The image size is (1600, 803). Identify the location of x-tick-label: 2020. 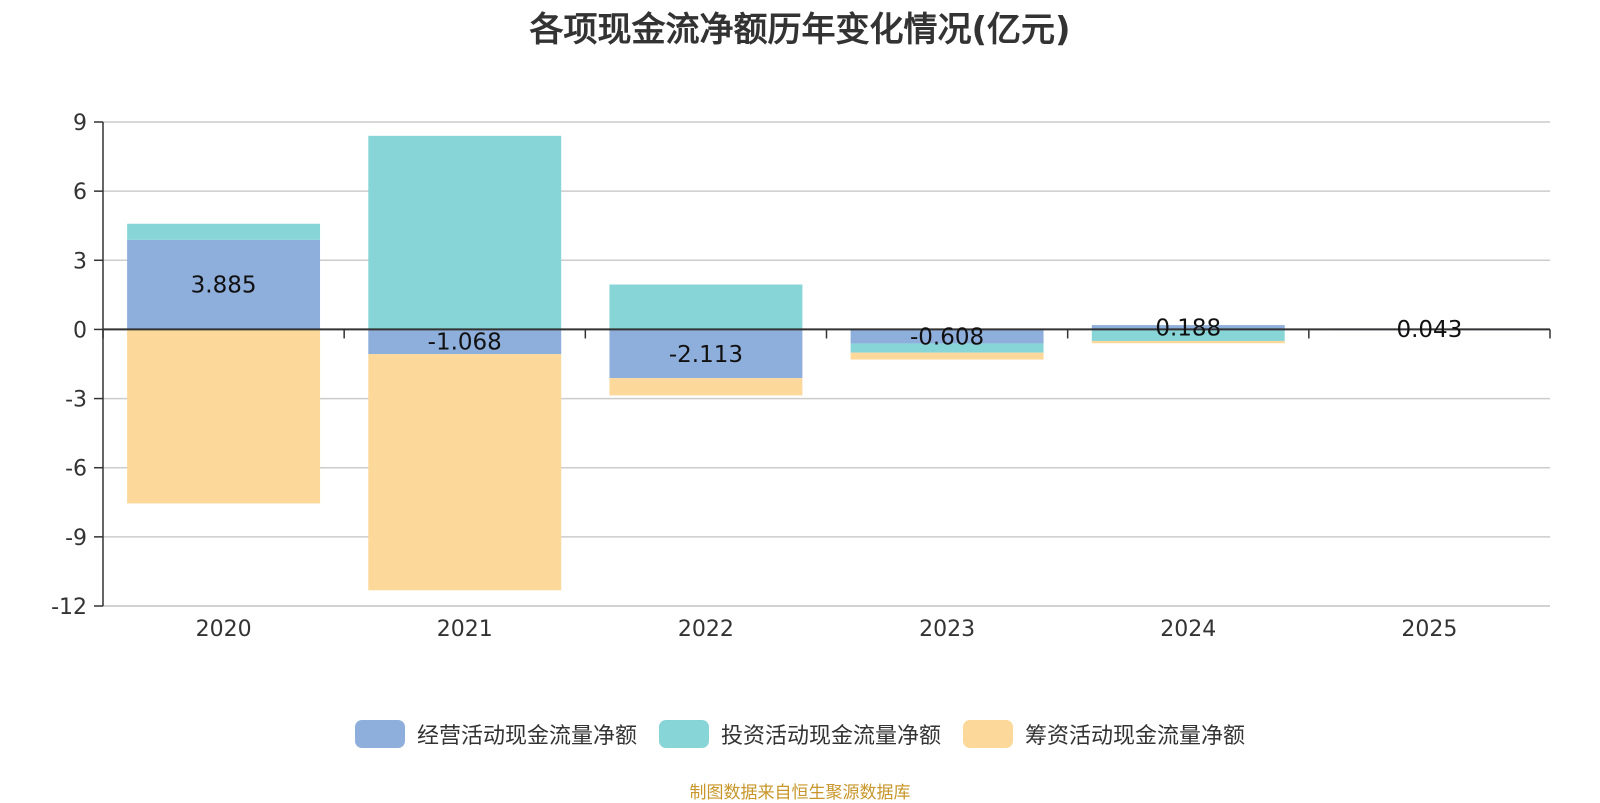
(224, 629).